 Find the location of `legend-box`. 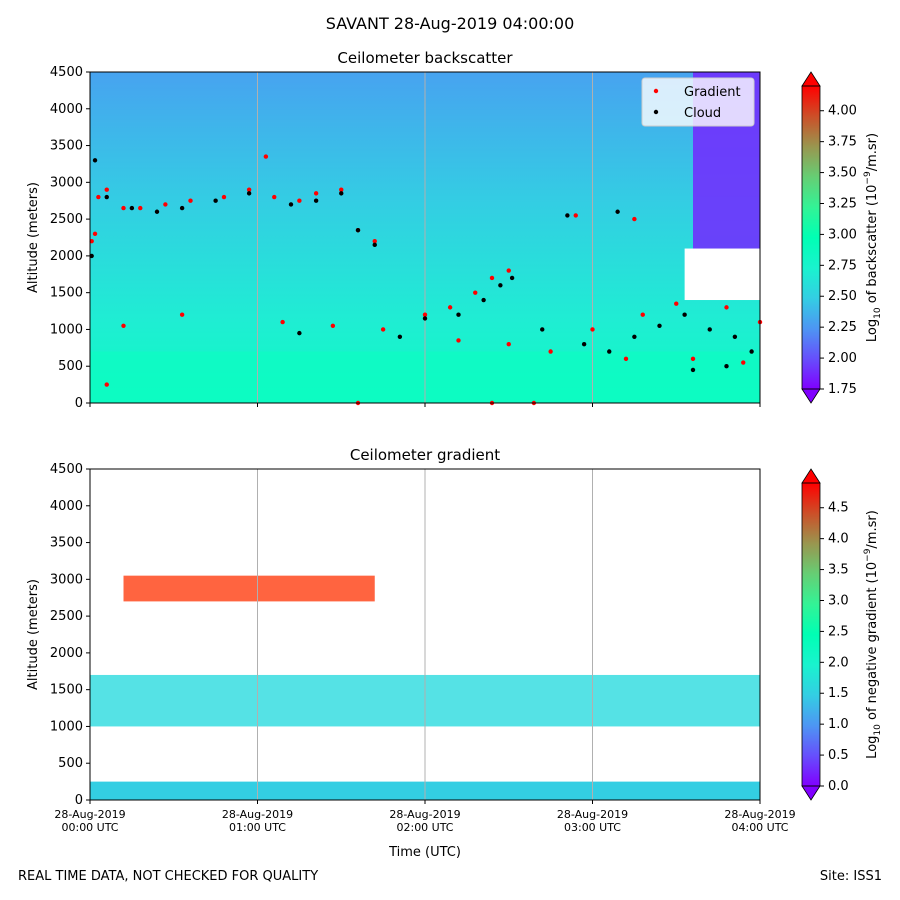

legend-box is located at coordinates (698, 102).